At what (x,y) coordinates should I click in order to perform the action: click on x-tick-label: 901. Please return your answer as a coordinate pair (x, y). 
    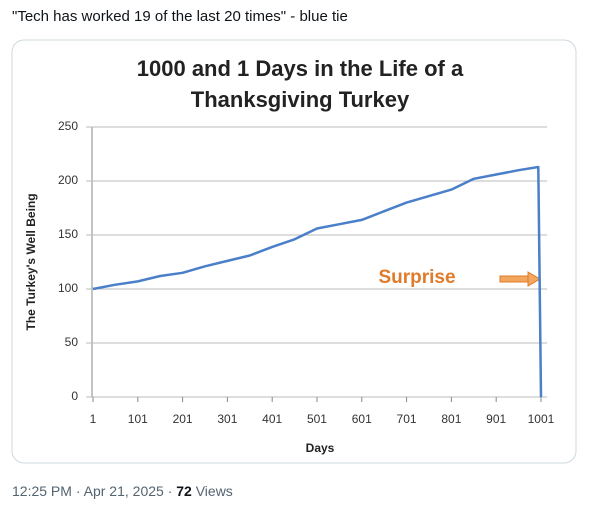
    Looking at the image, I should click on (496, 419).